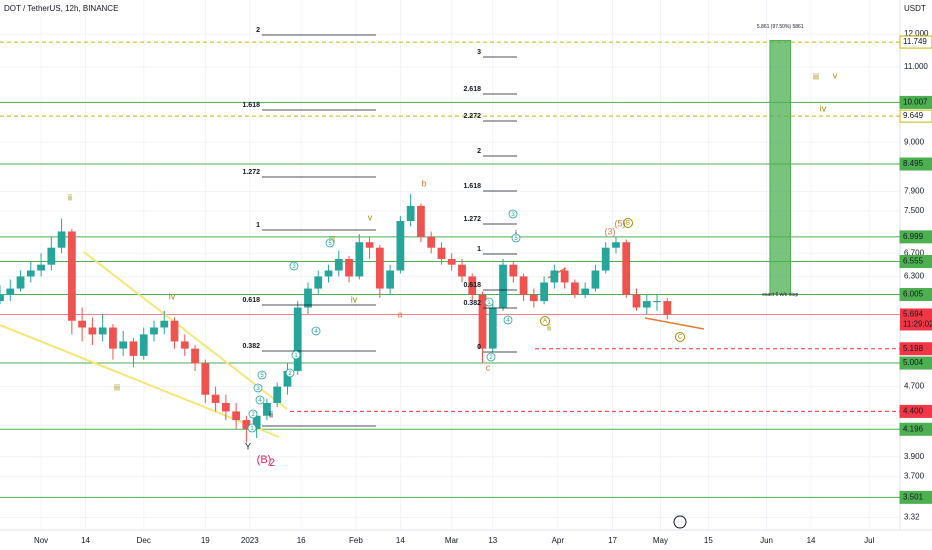 This screenshot has height=550, width=932. Describe the element at coordinates (913, 362) in the screenshot. I see `level-label: 5.004` at that location.